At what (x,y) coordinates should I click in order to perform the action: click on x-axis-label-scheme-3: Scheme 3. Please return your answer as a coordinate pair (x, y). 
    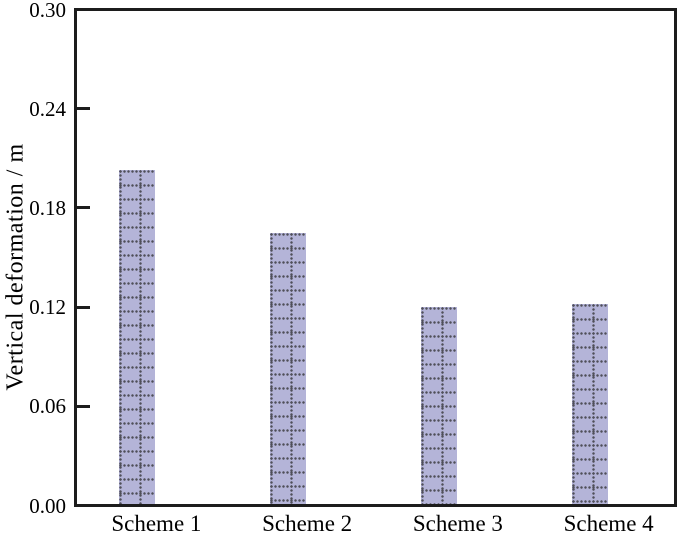
    Looking at the image, I should click on (457, 523).